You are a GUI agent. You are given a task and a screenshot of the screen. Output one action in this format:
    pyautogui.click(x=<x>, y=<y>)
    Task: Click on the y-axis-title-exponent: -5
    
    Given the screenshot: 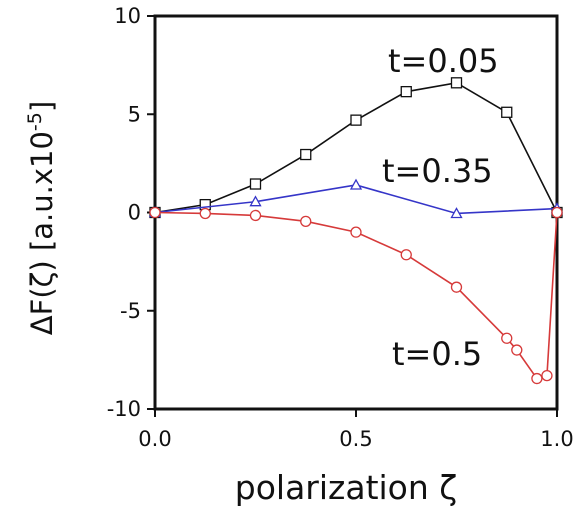 What is the action you would take?
    pyautogui.click(x=35, y=121)
    